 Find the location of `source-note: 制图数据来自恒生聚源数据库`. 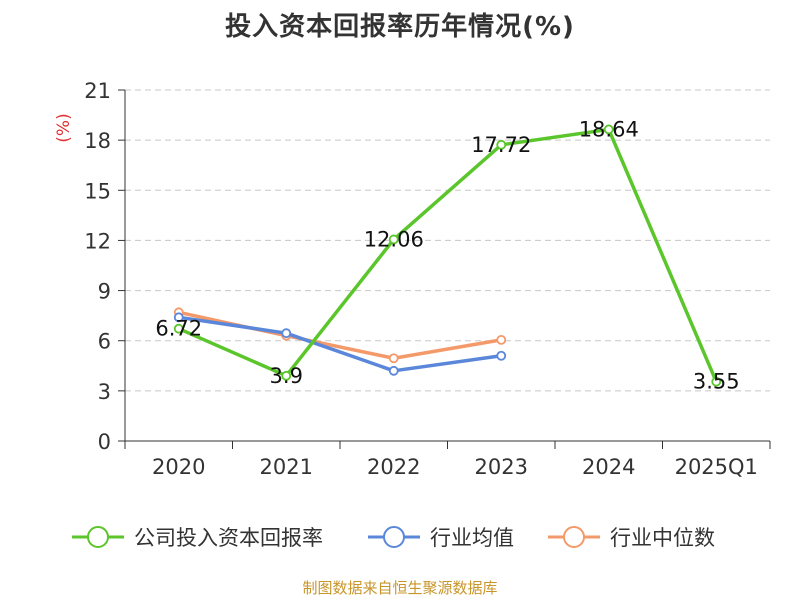

source-note: 制图数据来自恒生聚源数据库 is located at coordinates (400, 588).